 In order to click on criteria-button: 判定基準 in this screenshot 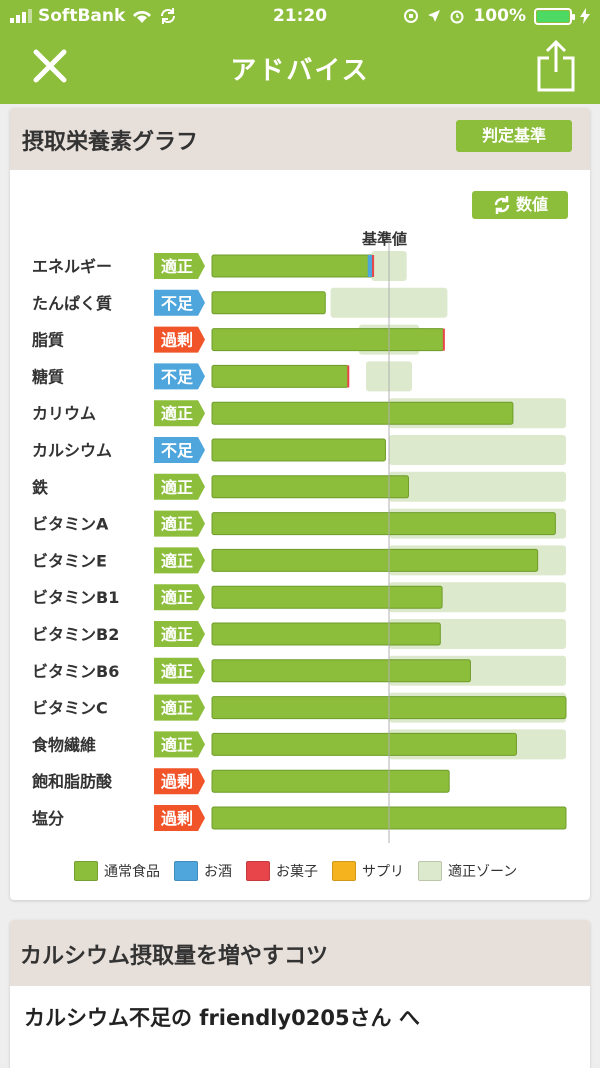, I will do `click(514, 136)`.